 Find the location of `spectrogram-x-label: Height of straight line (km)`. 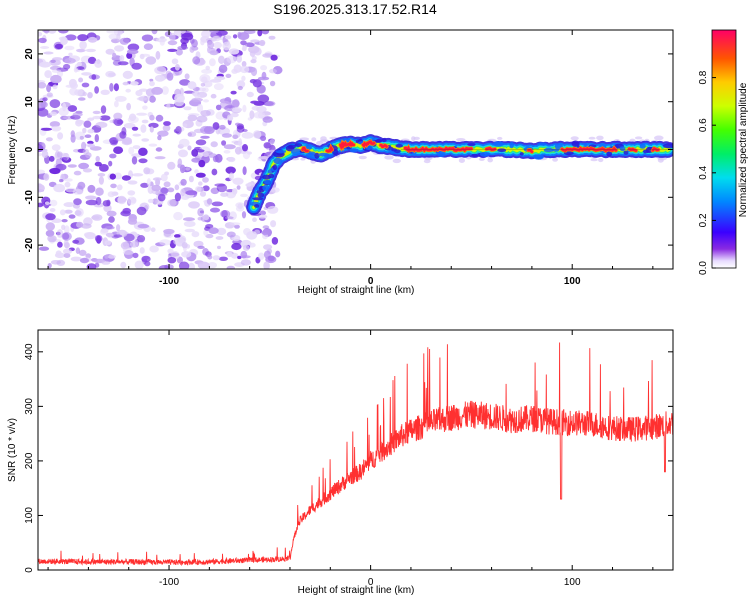

spectrogram-x-label: Height of straight line (km) is located at coordinates (356, 290).